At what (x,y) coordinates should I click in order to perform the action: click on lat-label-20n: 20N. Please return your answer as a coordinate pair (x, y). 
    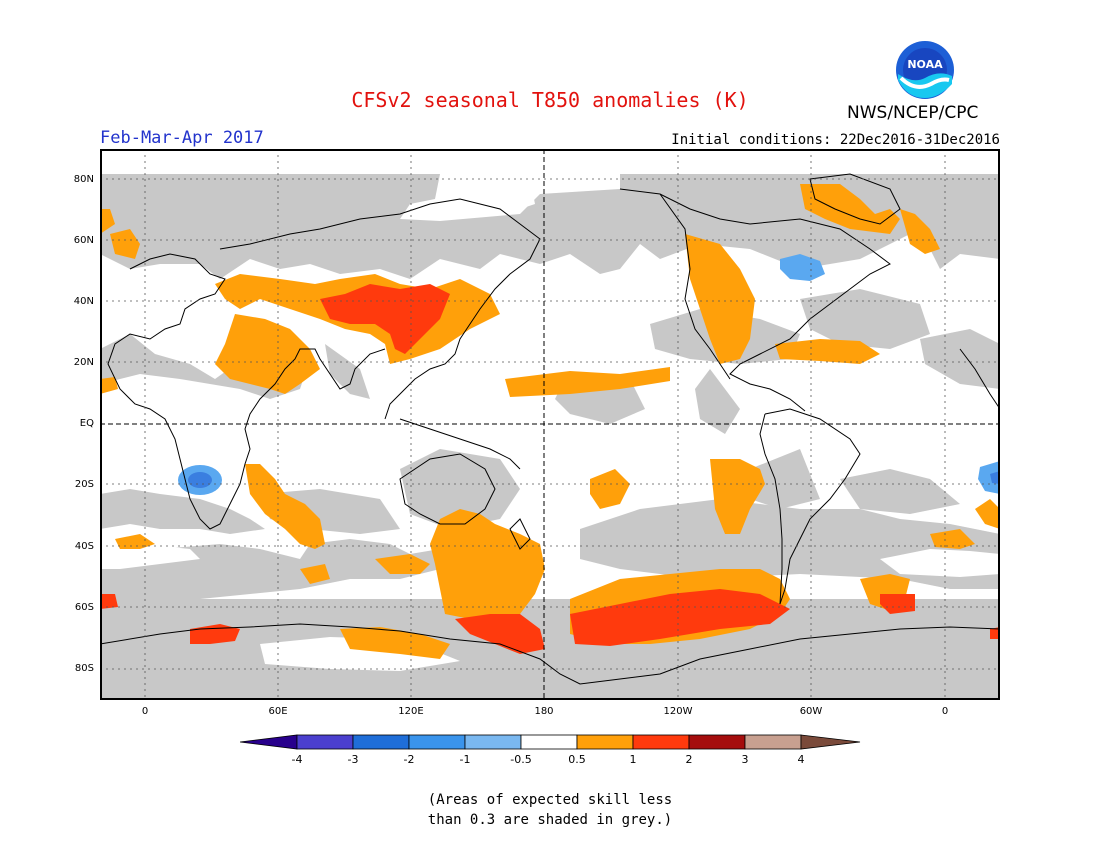
    Looking at the image, I should click on (83, 362).